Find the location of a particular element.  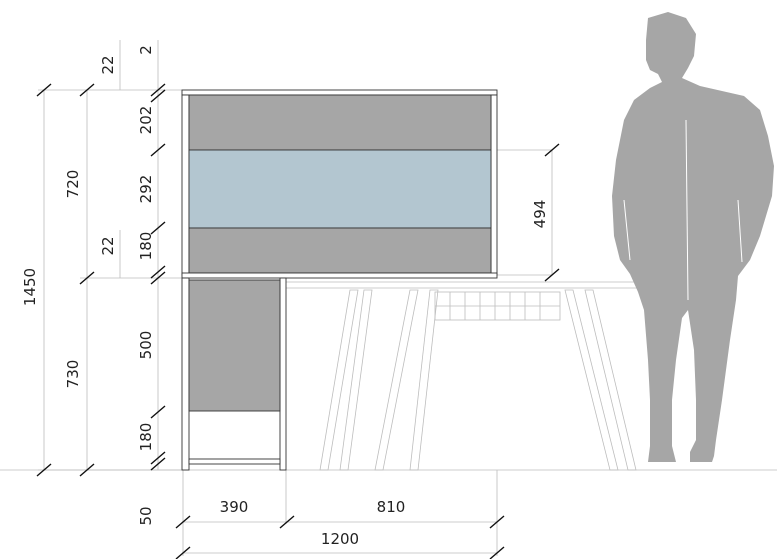

label-lower-gap: 180 is located at coordinates (146, 437).